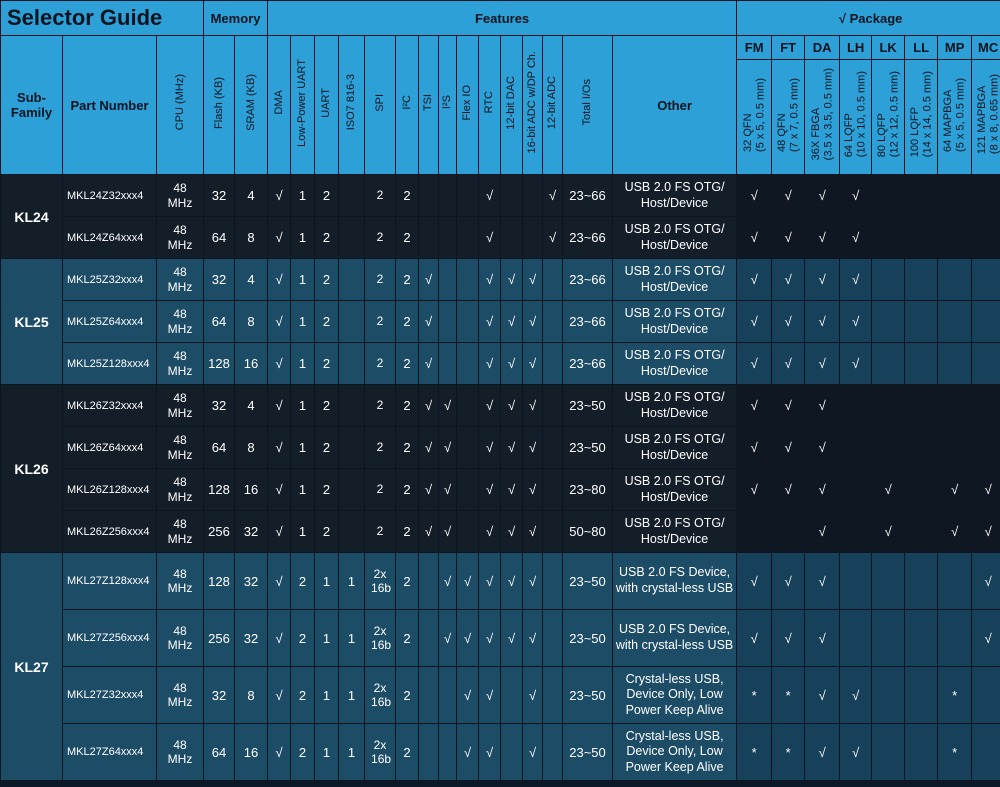 The width and height of the screenshot is (1000, 787). What do you see at coordinates (588, 105) in the screenshot?
I see `col-total-ios: Total I/Os` at bounding box center [588, 105].